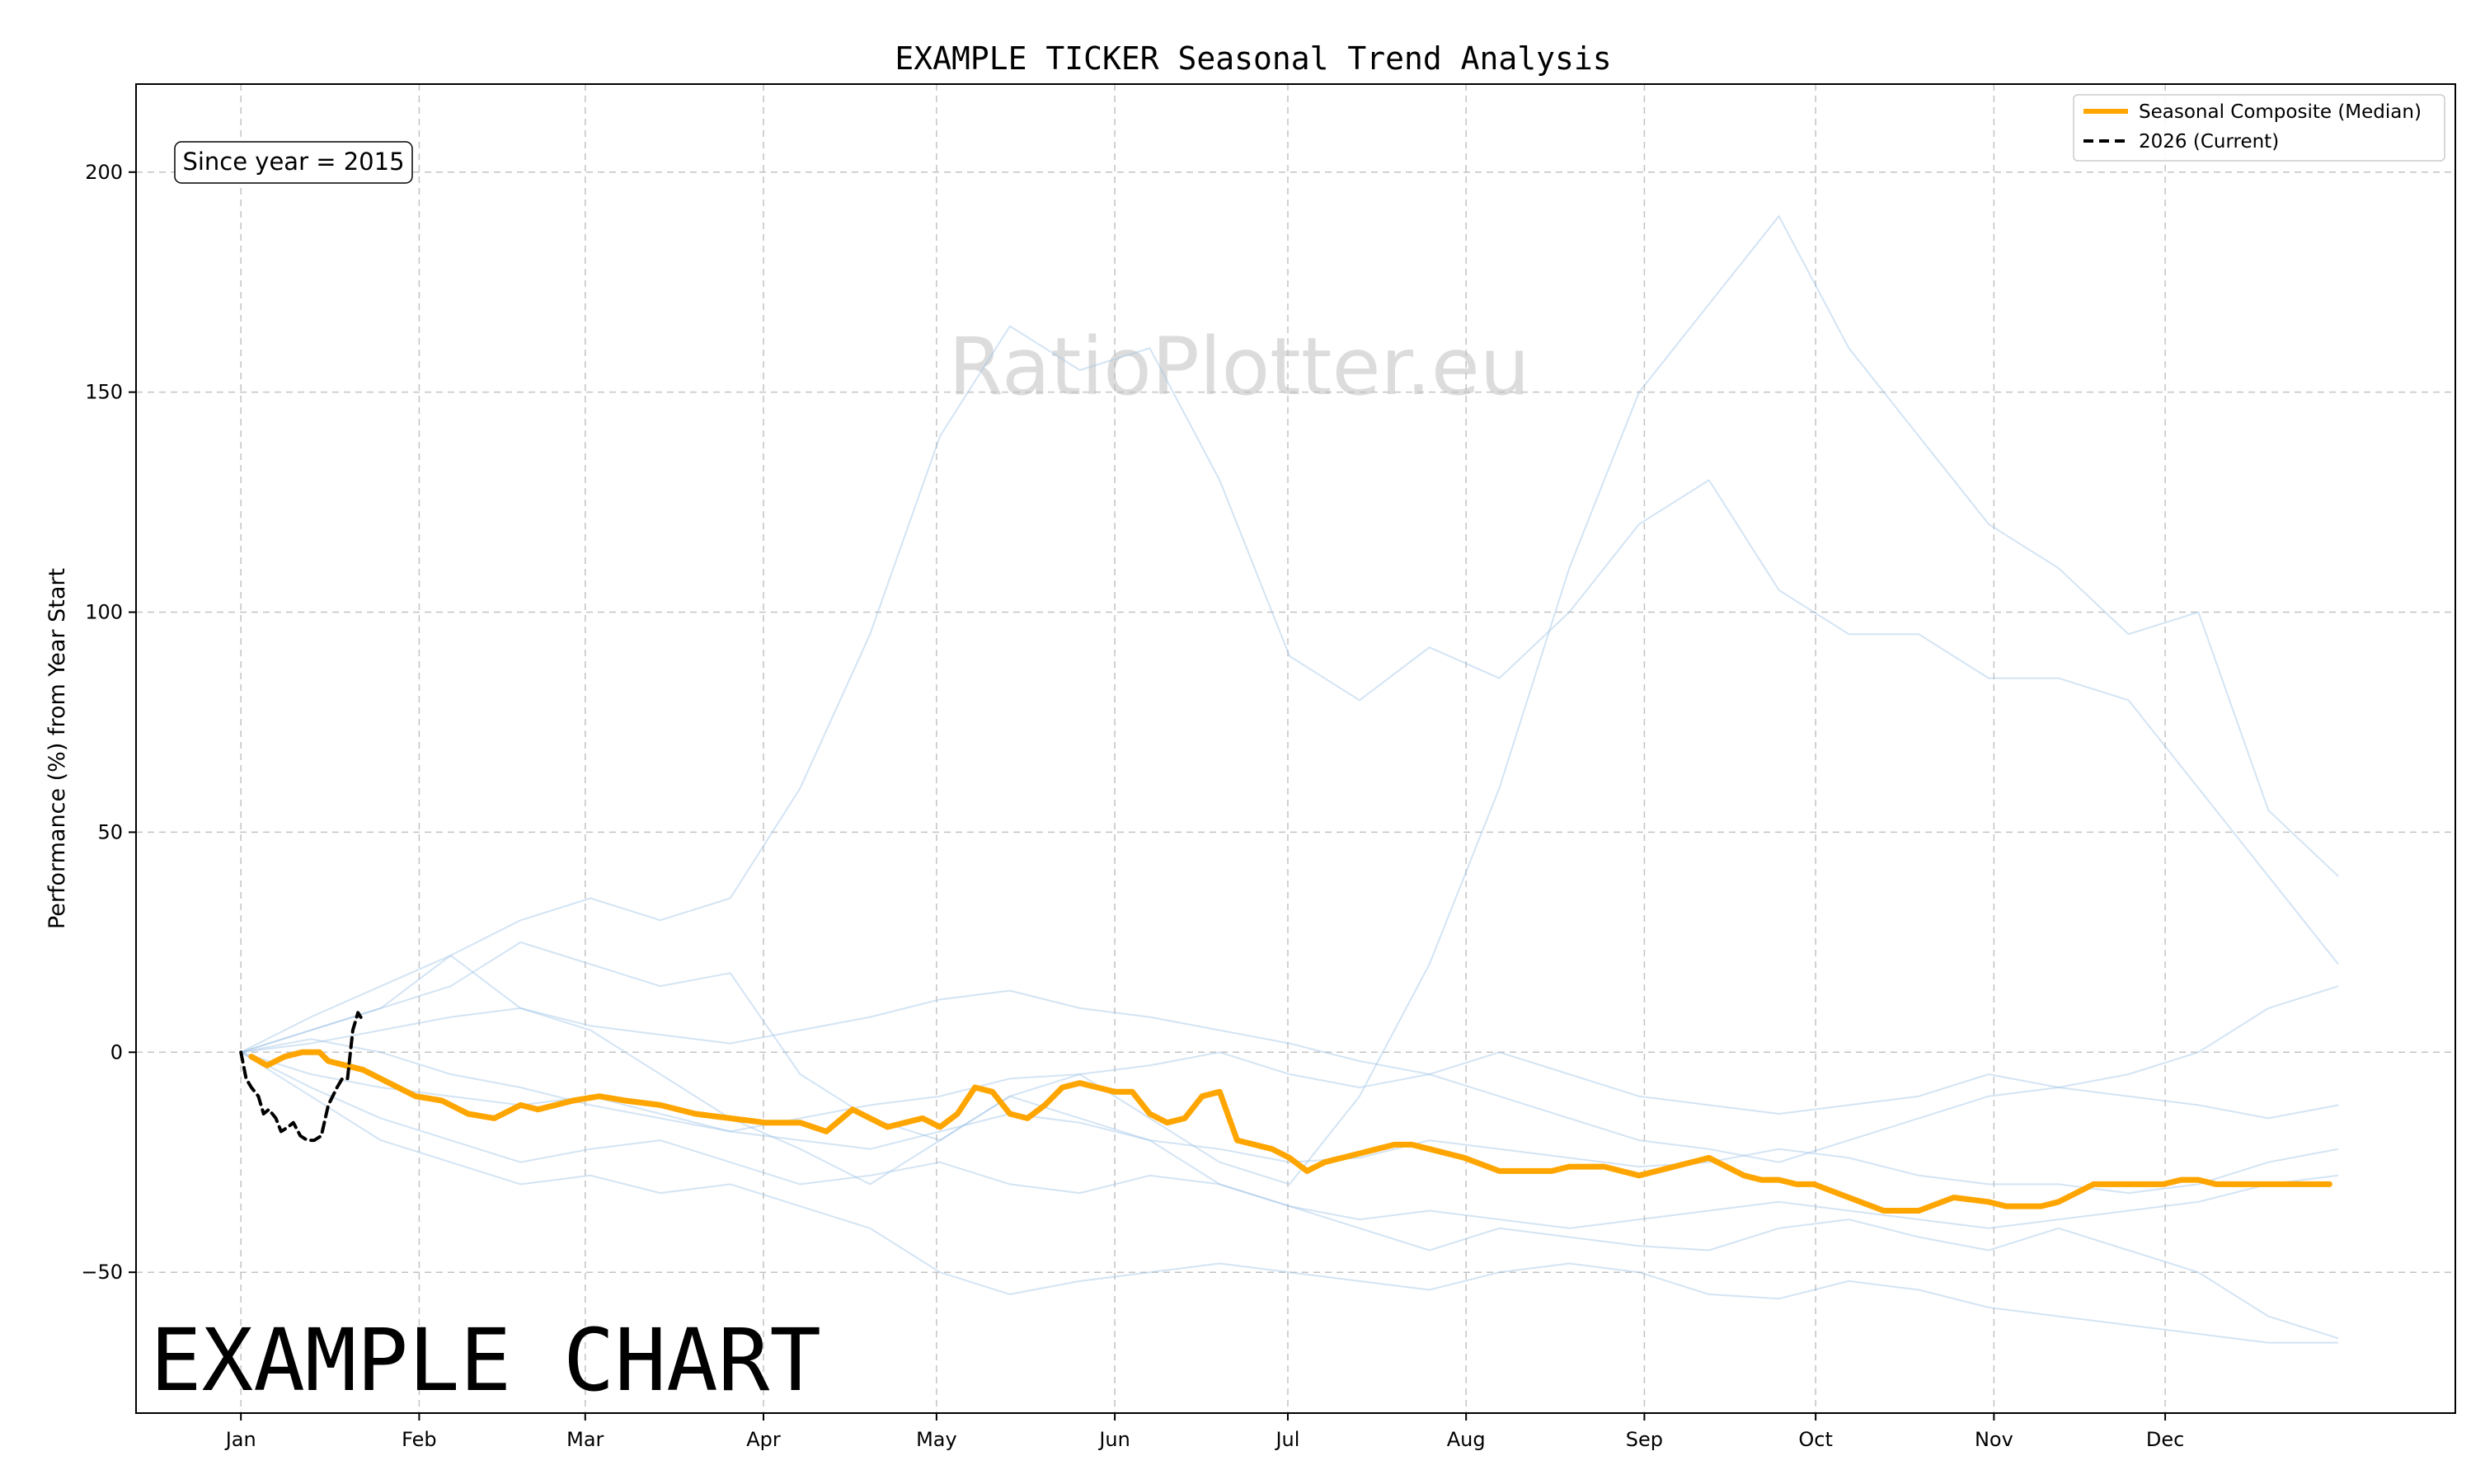 This screenshot has width=2471, height=1484. Describe the element at coordinates (102, 1272) in the screenshot. I see `y-tick-label: −50` at that location.